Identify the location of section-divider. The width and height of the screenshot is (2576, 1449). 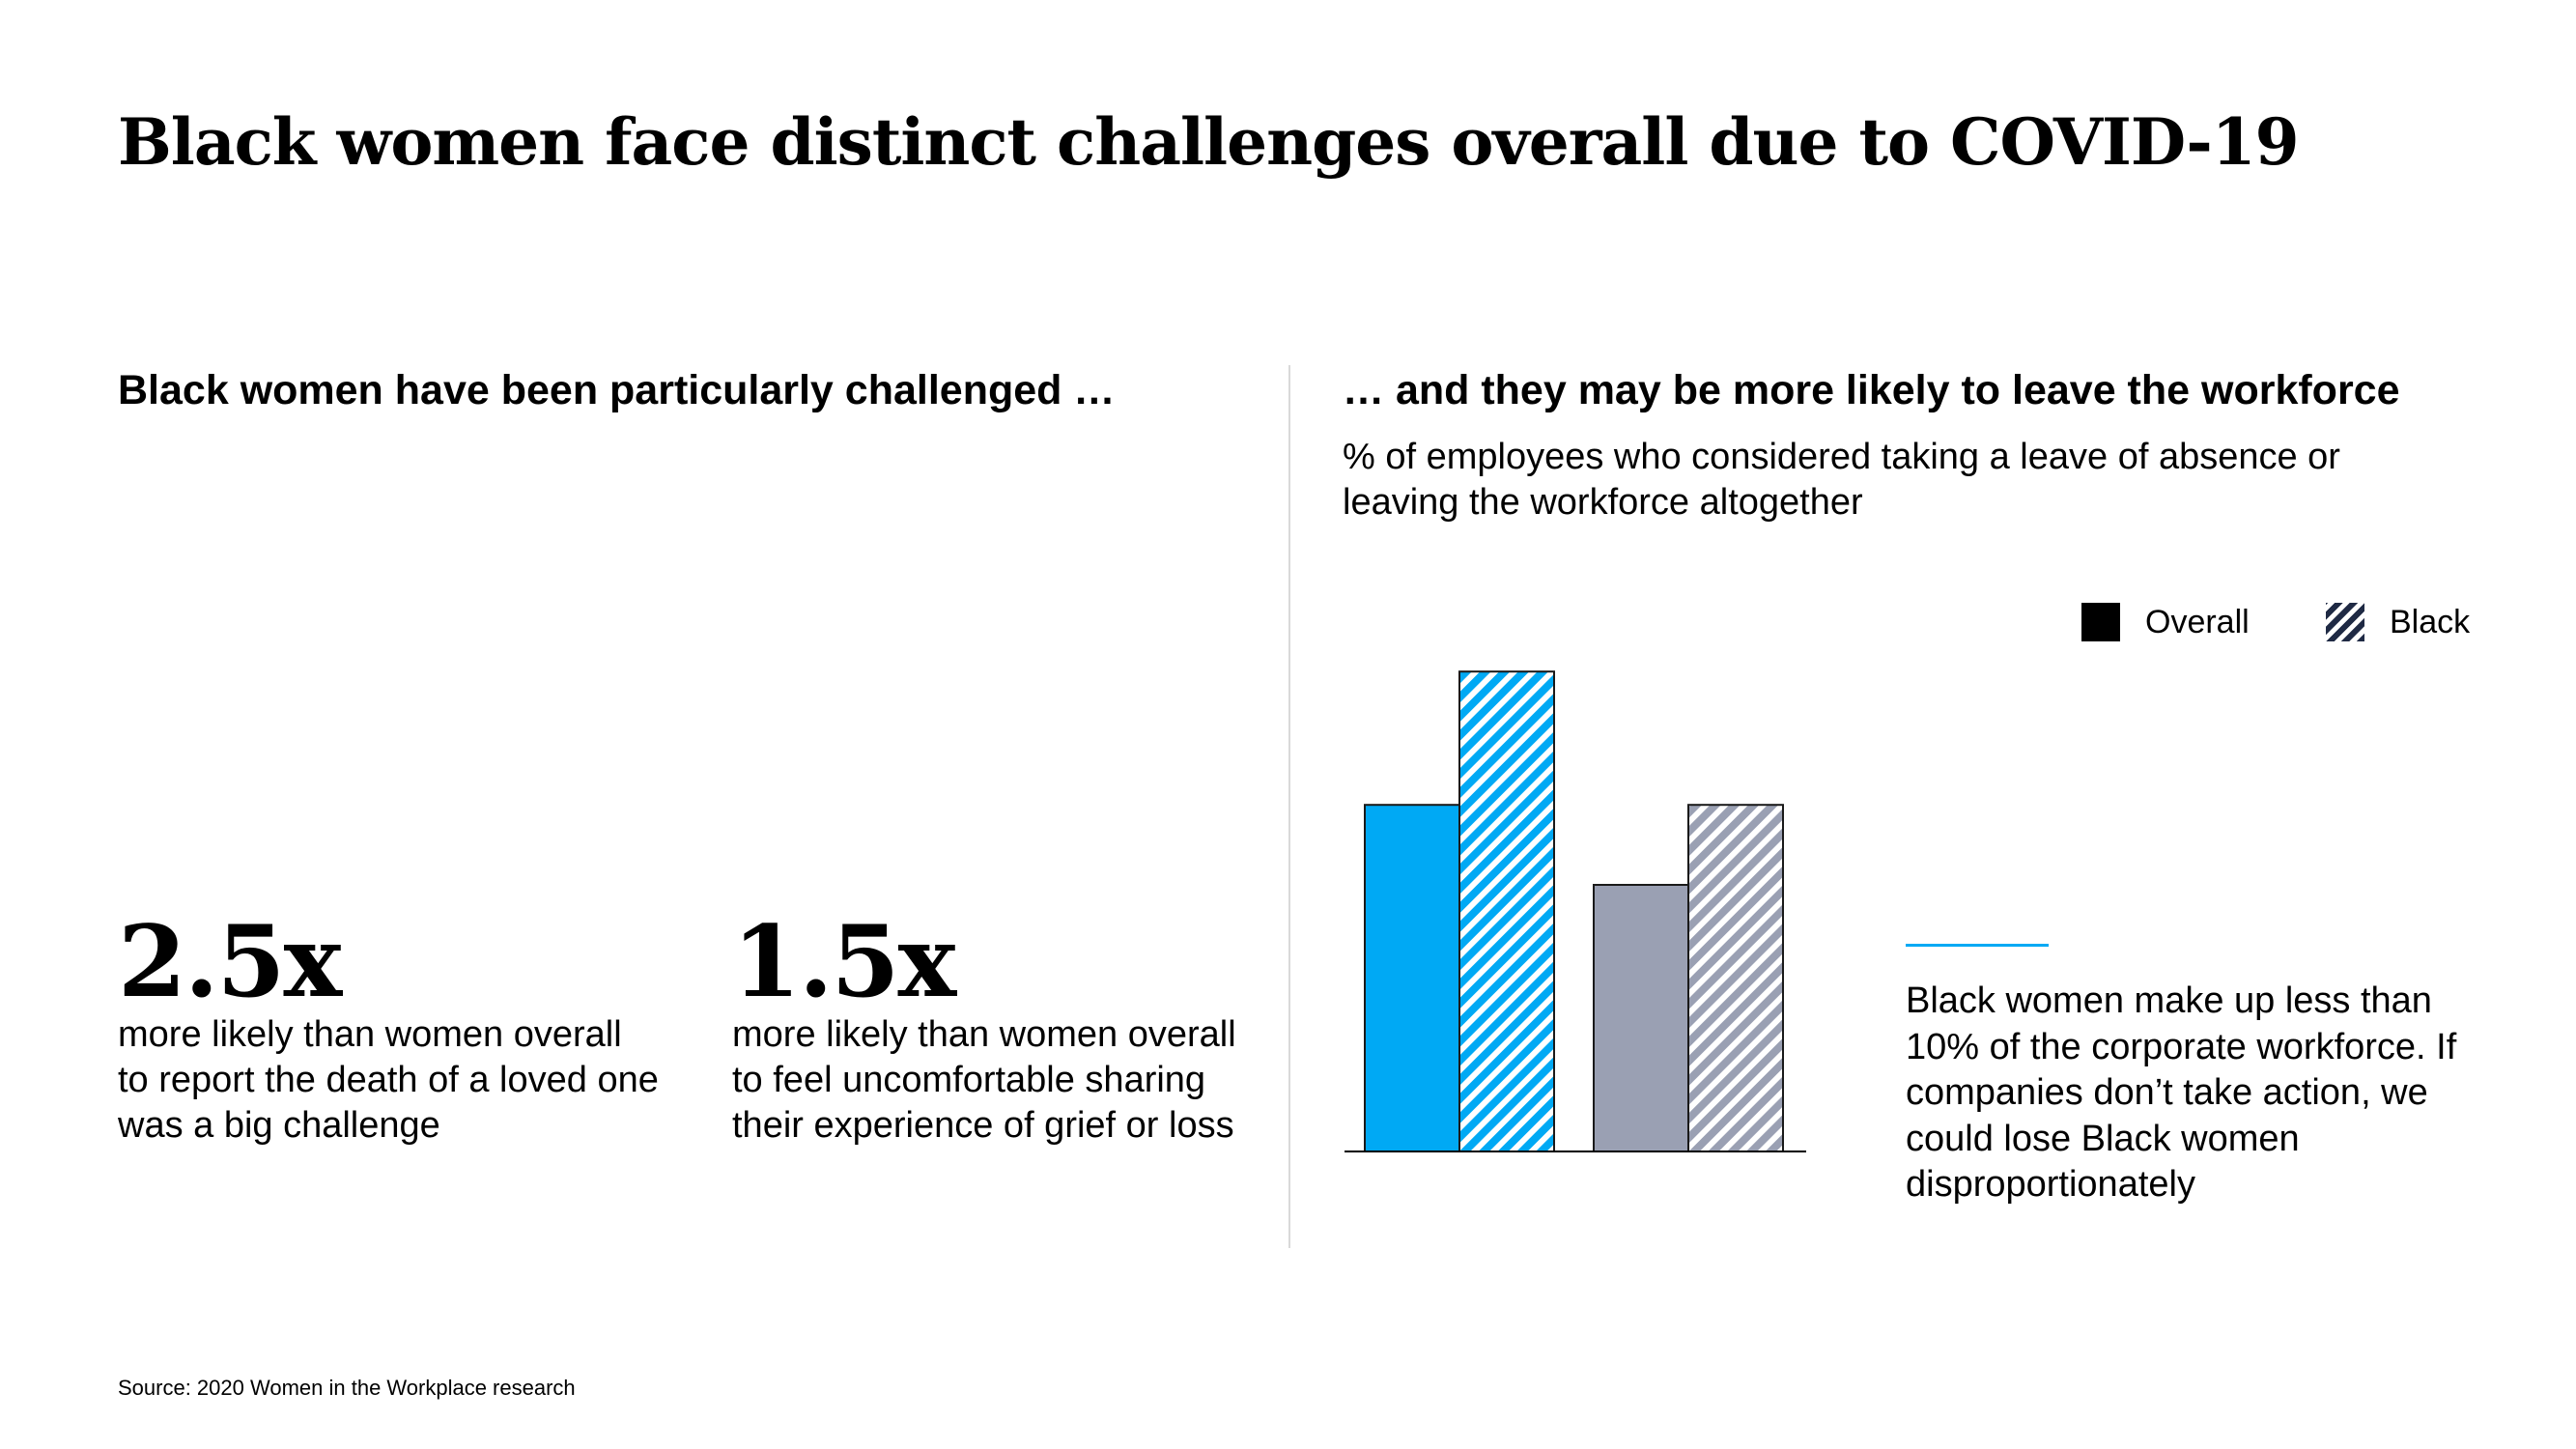
(1289, 806).